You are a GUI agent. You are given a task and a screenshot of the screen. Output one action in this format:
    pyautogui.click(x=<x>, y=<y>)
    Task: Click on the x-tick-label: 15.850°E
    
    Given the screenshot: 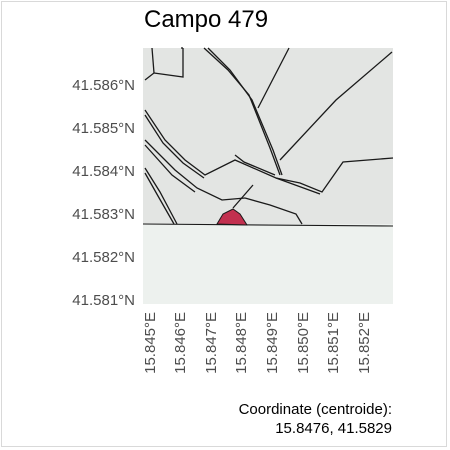 What is the action you would take?
    pyautogui.click(x=303, y=343)
    